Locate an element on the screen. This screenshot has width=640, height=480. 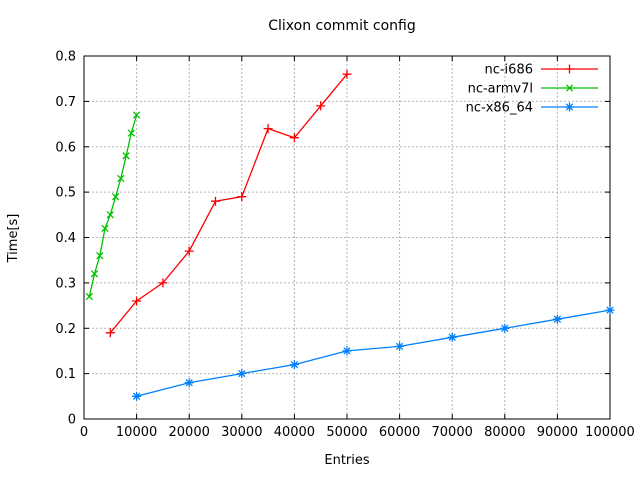
x-tick-label-30000: 30000 is located at coordinates (241, 432).